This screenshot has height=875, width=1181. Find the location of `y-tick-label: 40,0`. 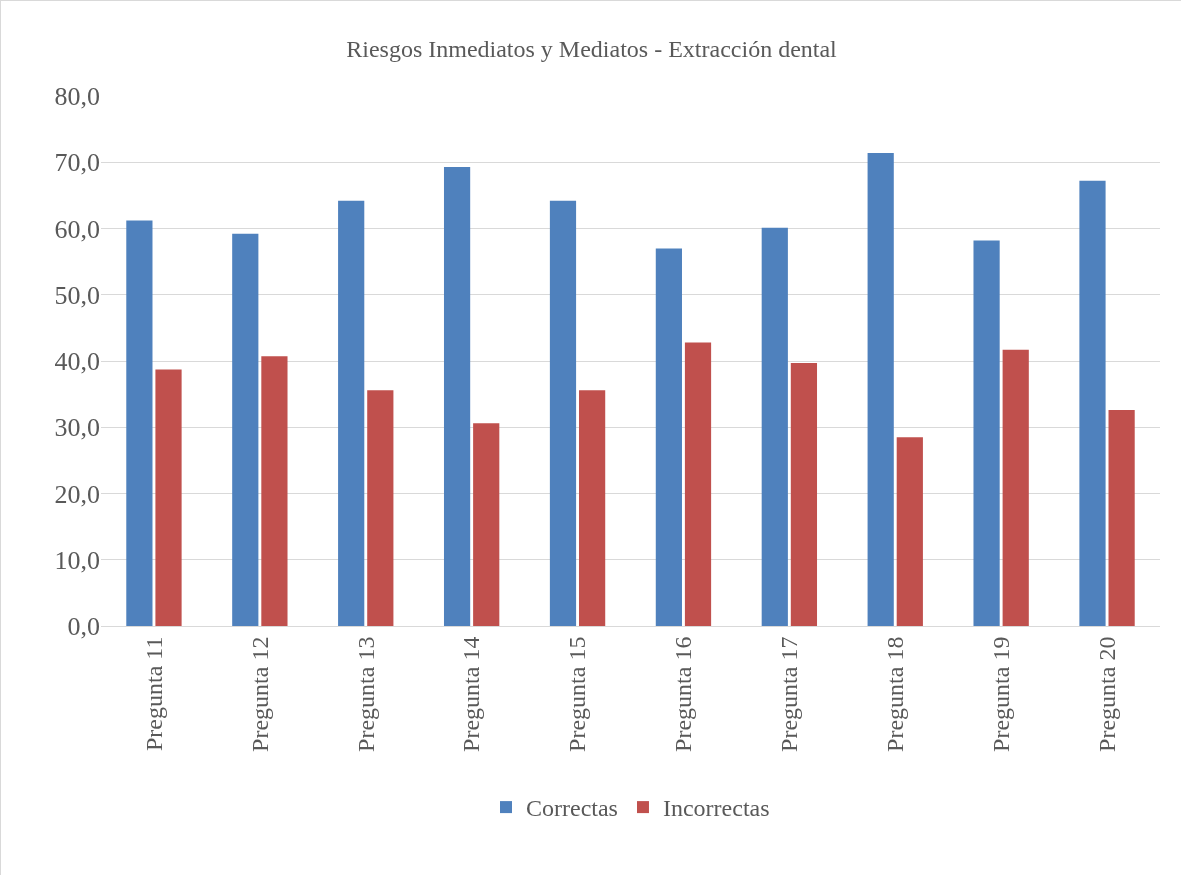

y-tick-label: 40,0 is located at coordinates (77, 362).